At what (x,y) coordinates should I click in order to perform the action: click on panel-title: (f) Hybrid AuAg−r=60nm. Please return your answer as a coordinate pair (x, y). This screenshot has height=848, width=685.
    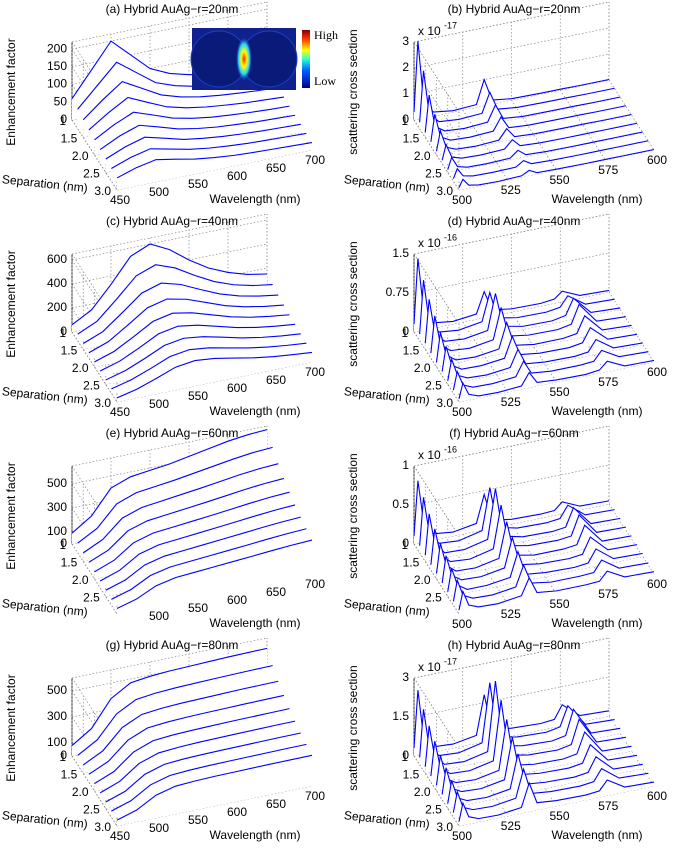
    Looking at the image, I should click on (513, 433).